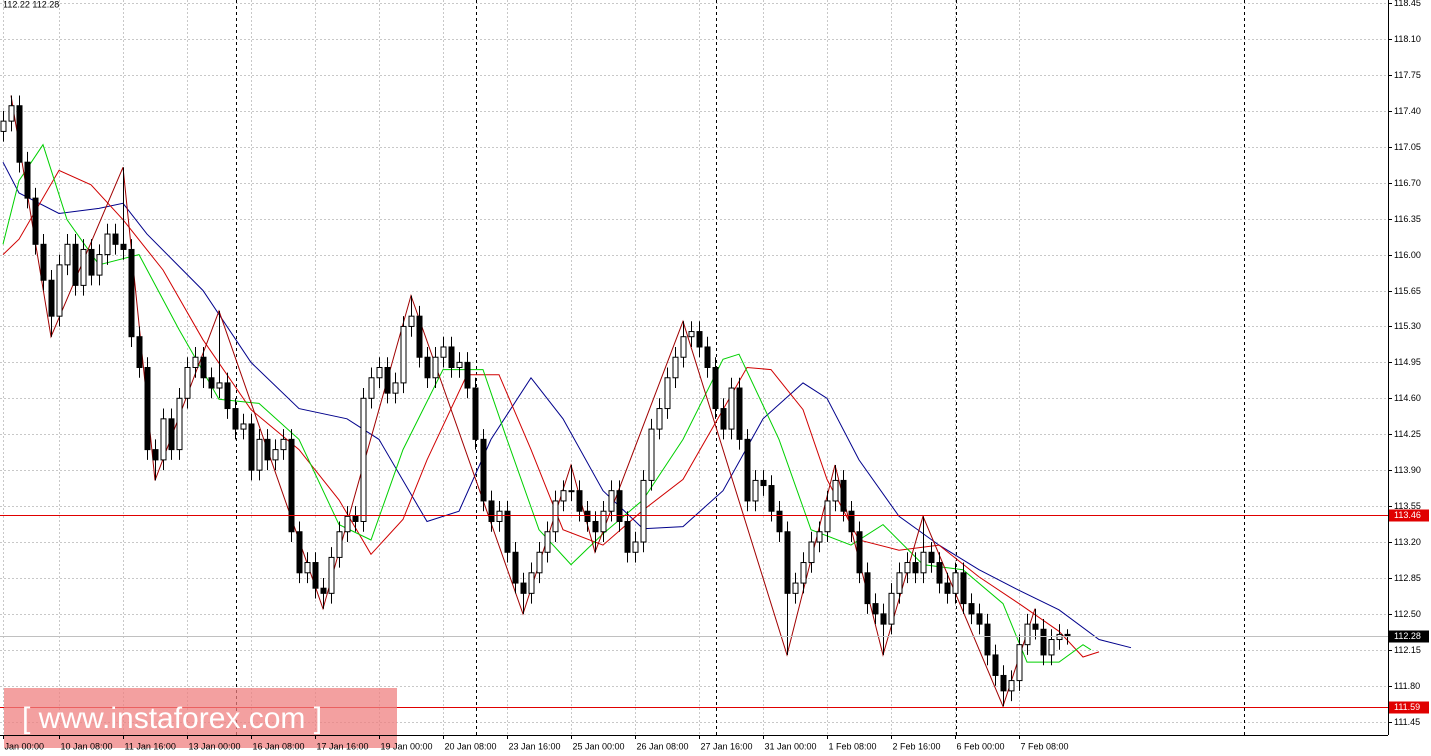  I want to click on y-tick-label: 113.90, so click(1407, 470).